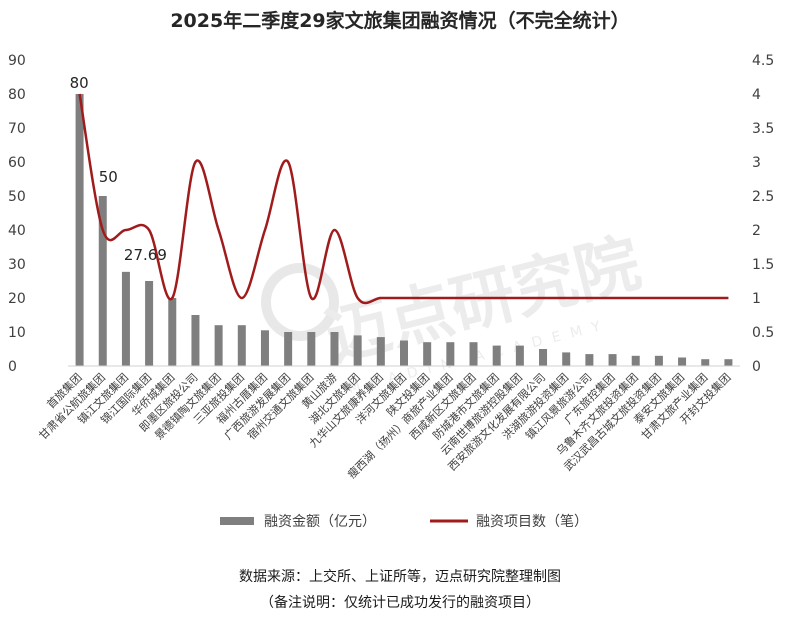  What do you see at coordinates (17, 61) in the screenshot?
I see `y-left-tick-label: 90` at bounding box center [17, 61].